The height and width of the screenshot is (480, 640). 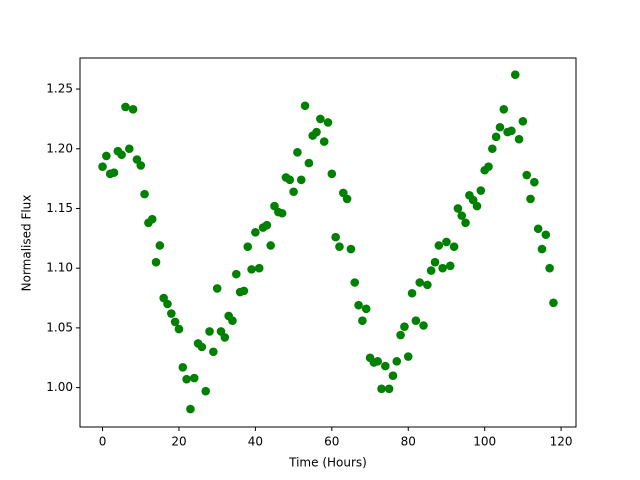 I want to click on y-tick-label: 1.00, so click(x=59, y=387).